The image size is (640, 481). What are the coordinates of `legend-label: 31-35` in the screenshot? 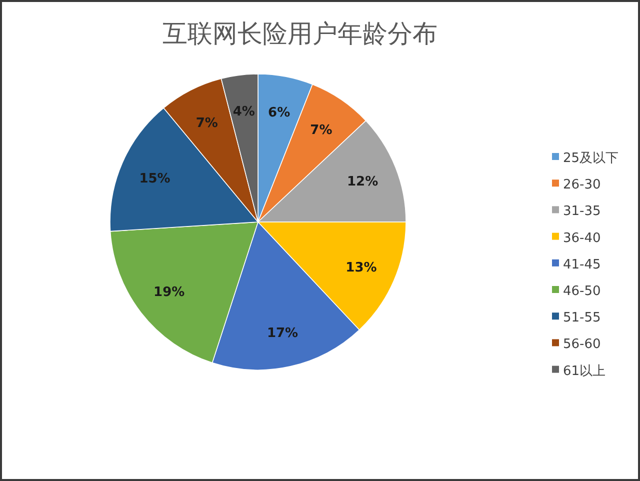 It's located at (582, 212).